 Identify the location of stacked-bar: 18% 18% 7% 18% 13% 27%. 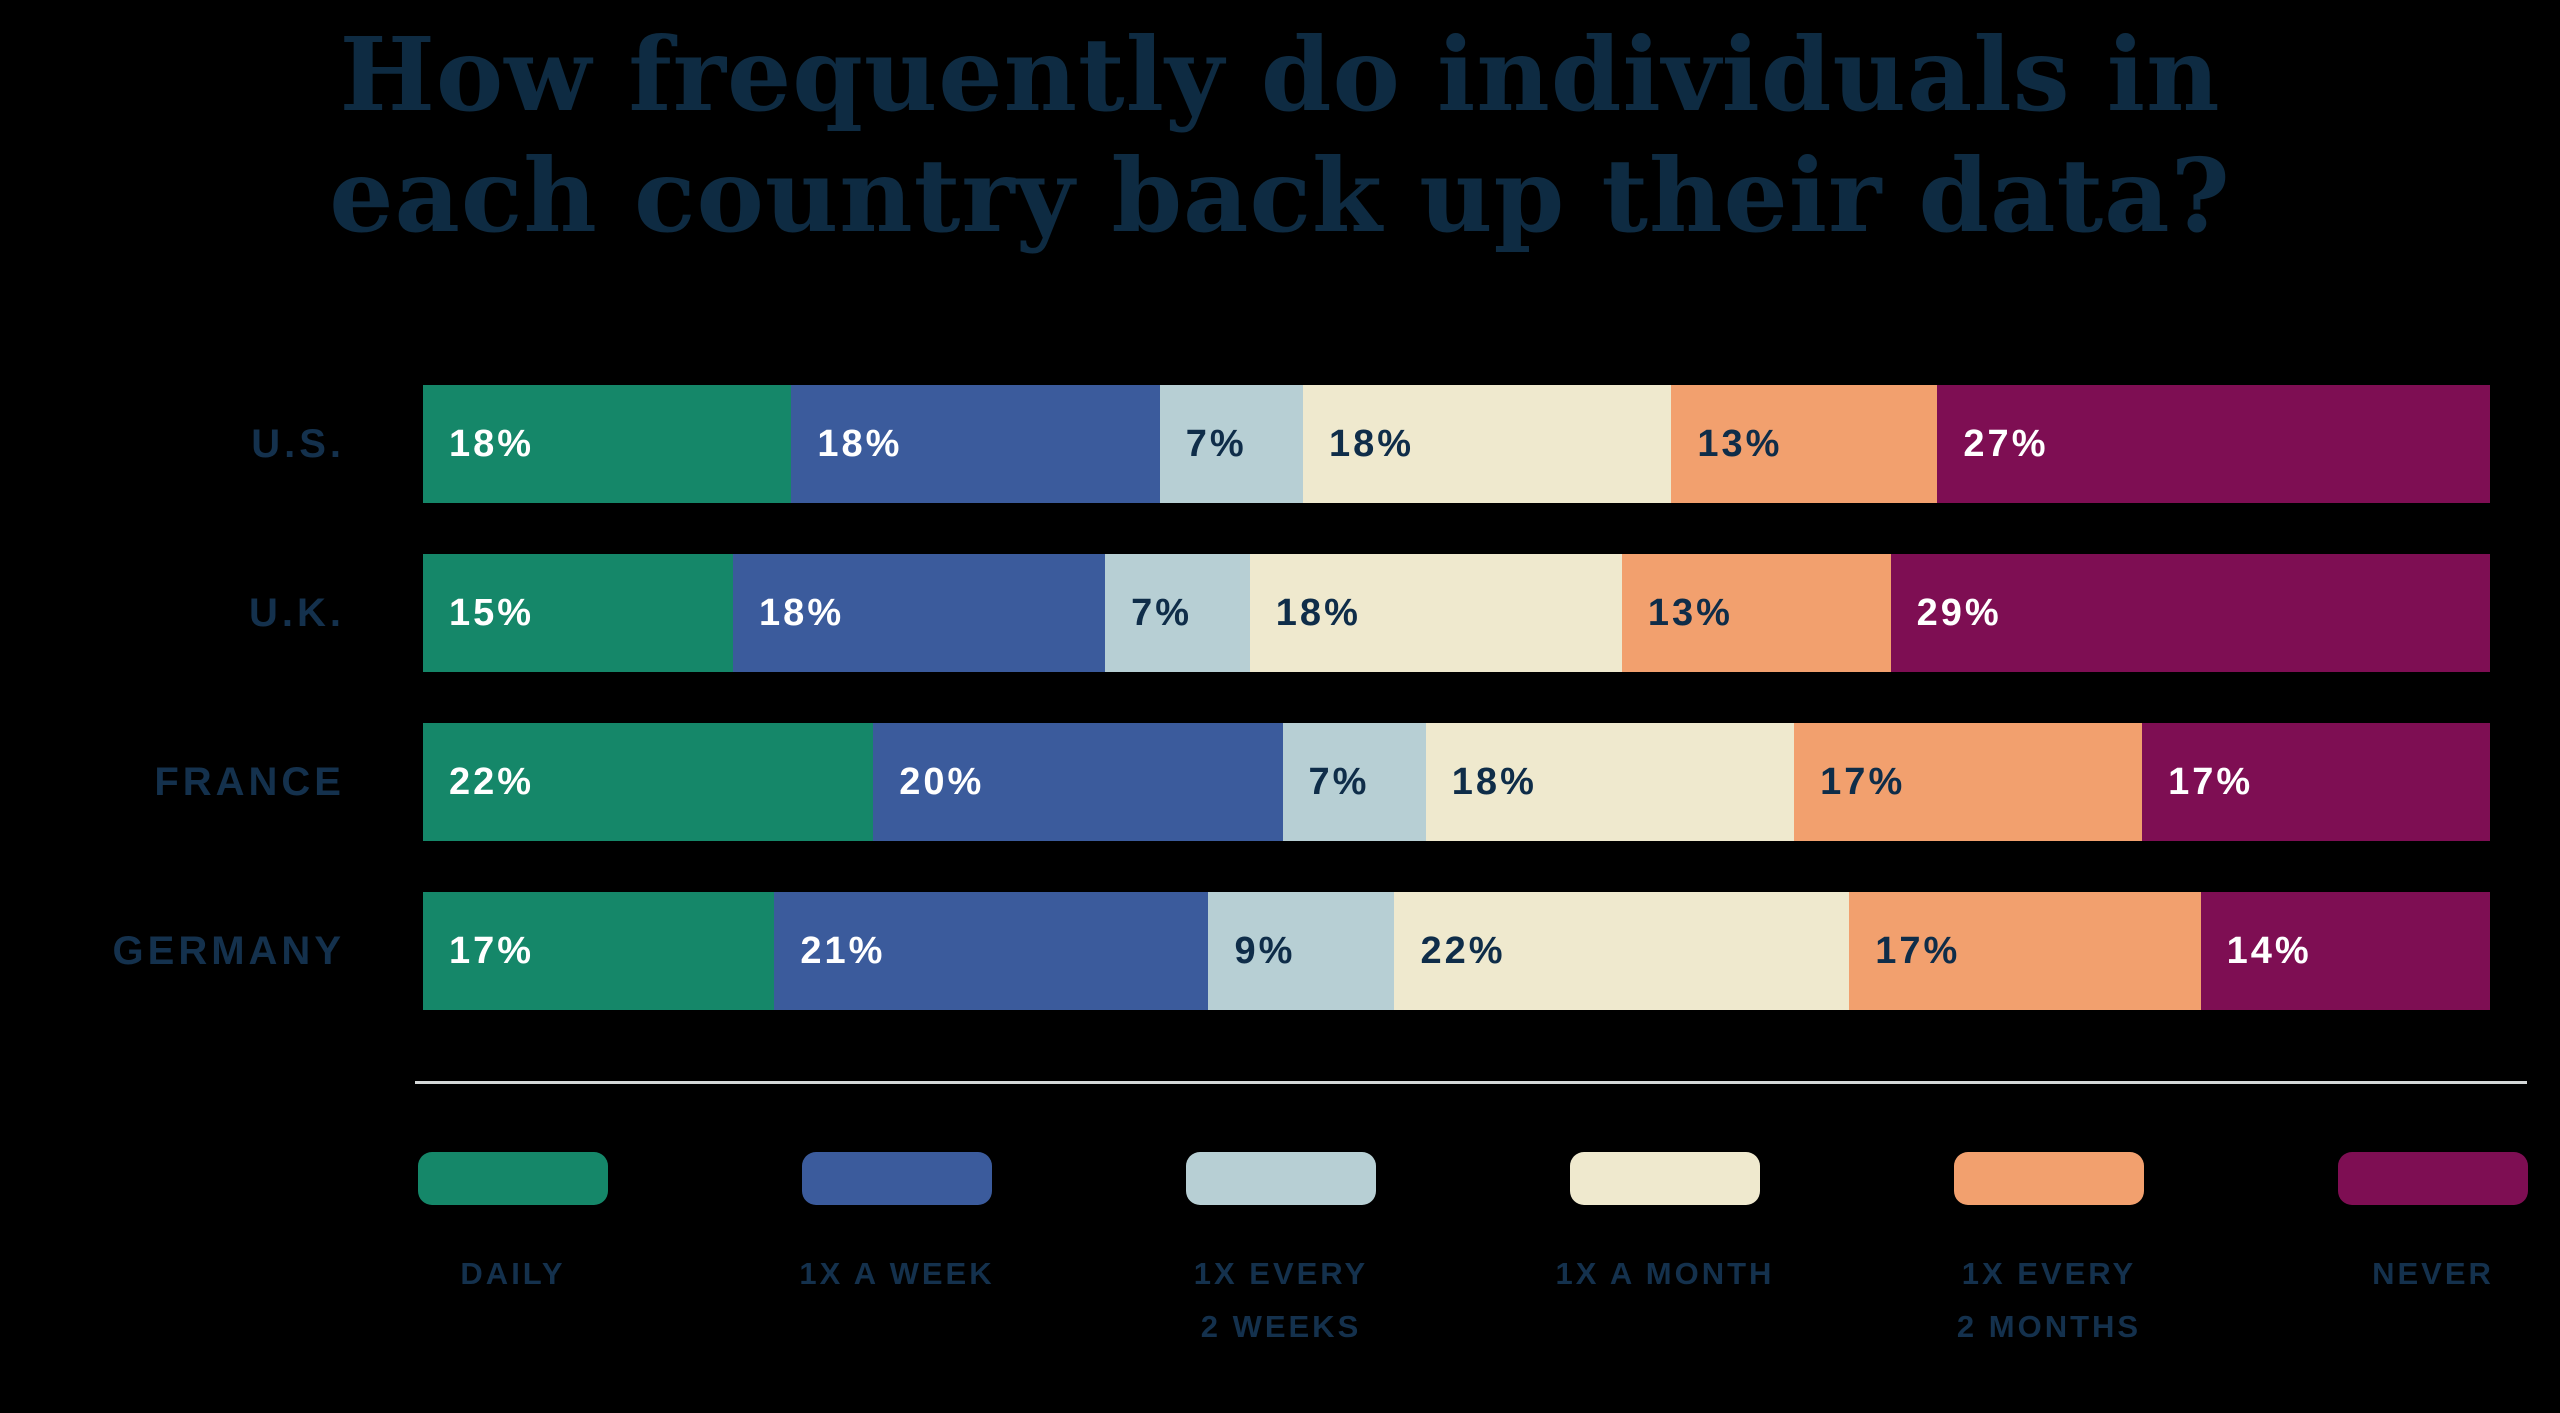
(1456, 444).